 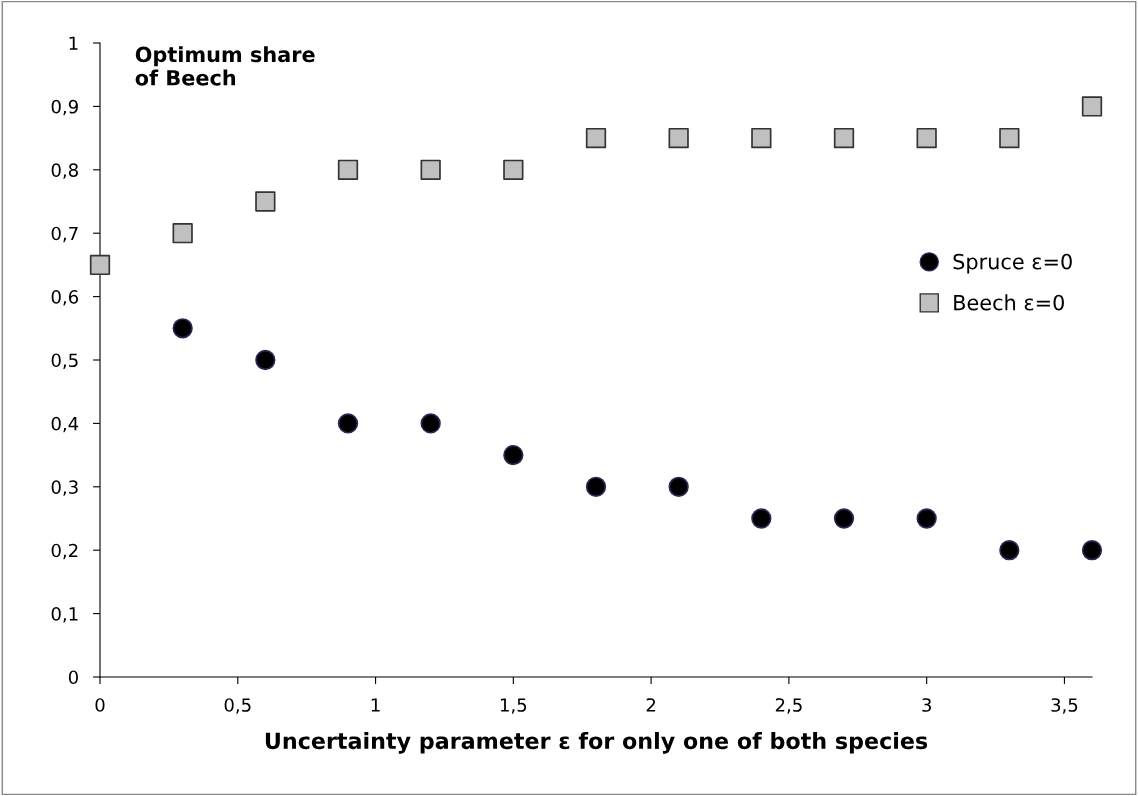 I want to click on x-axis-title: Uncertainty parameter ε for only one of both species, so click(x=596, y=742).